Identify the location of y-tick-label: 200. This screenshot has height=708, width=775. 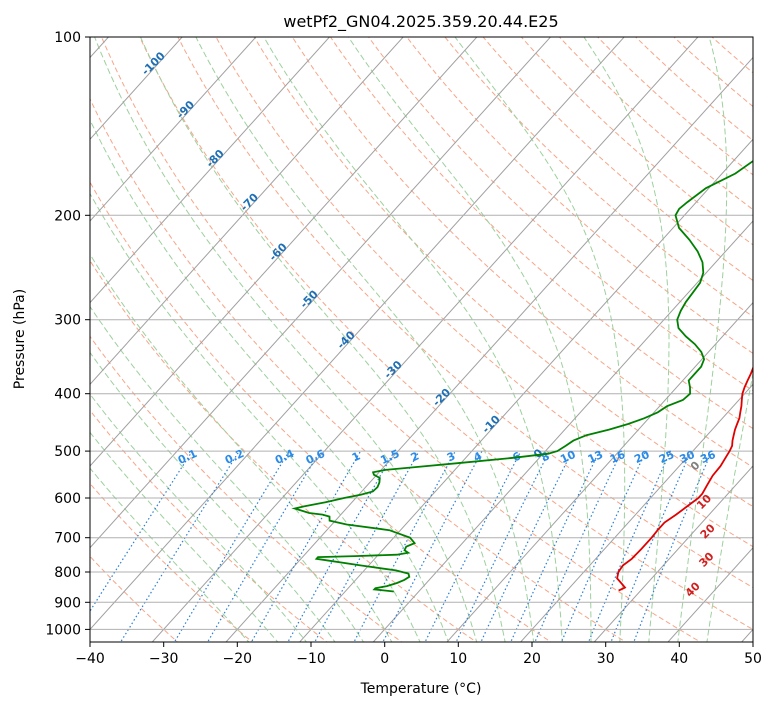
(67, 216).